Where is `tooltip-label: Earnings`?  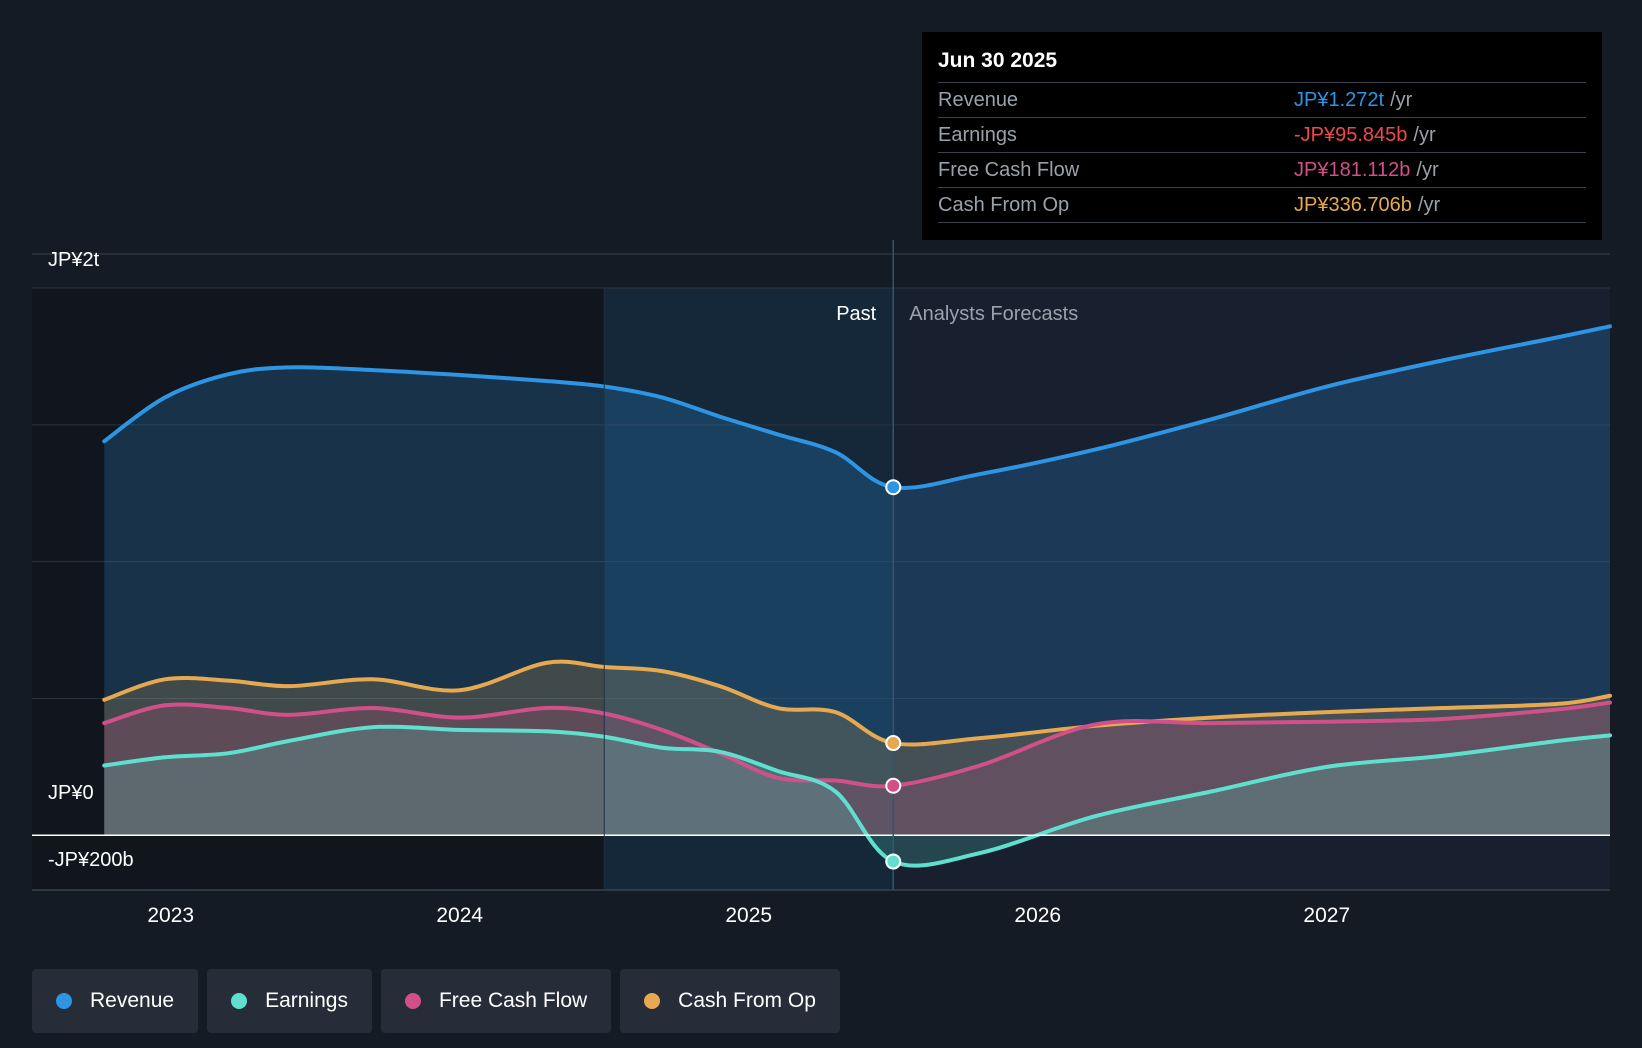
tooltip-label: Earnings is located at coordinates (977, 135).